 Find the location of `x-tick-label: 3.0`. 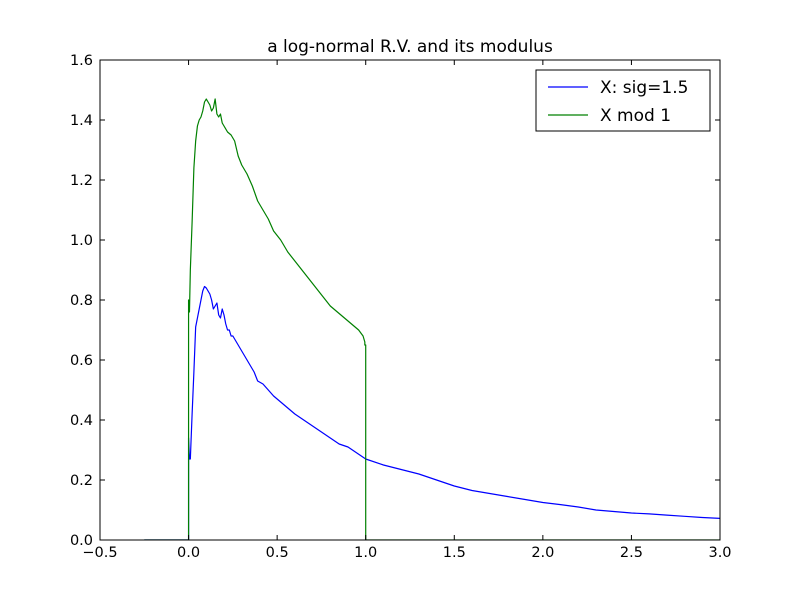

x-tick-label: 3.0 is located at coordinates (719, 553).